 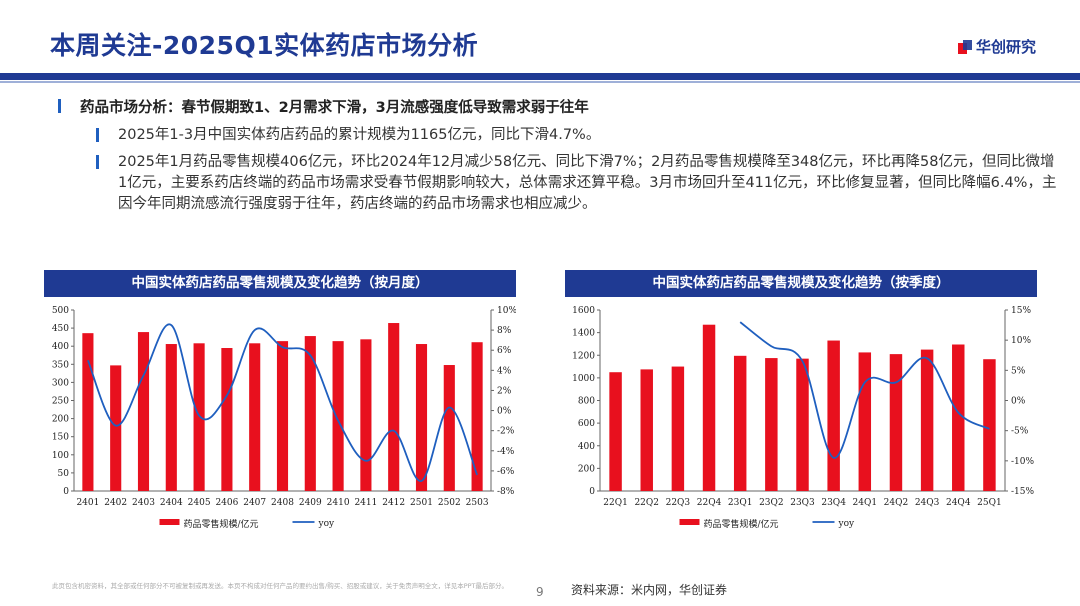 I want to click on x-tick-label: 22Q4, so click(x=709, y=503).